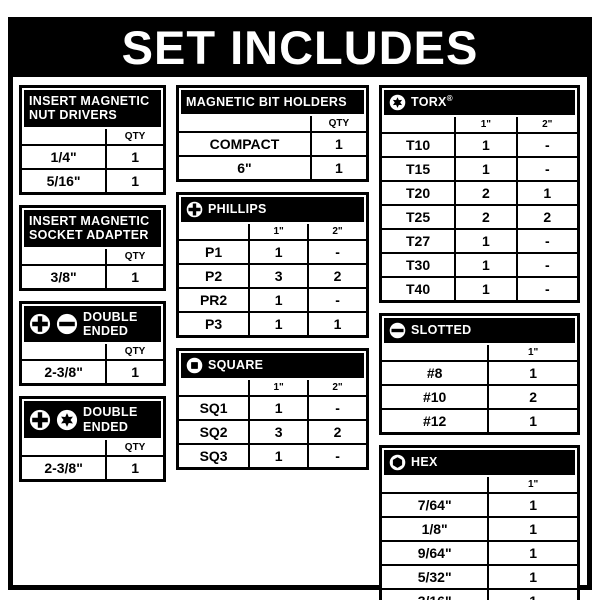  I want to click on bit-cell: T40, so click(418, 289).